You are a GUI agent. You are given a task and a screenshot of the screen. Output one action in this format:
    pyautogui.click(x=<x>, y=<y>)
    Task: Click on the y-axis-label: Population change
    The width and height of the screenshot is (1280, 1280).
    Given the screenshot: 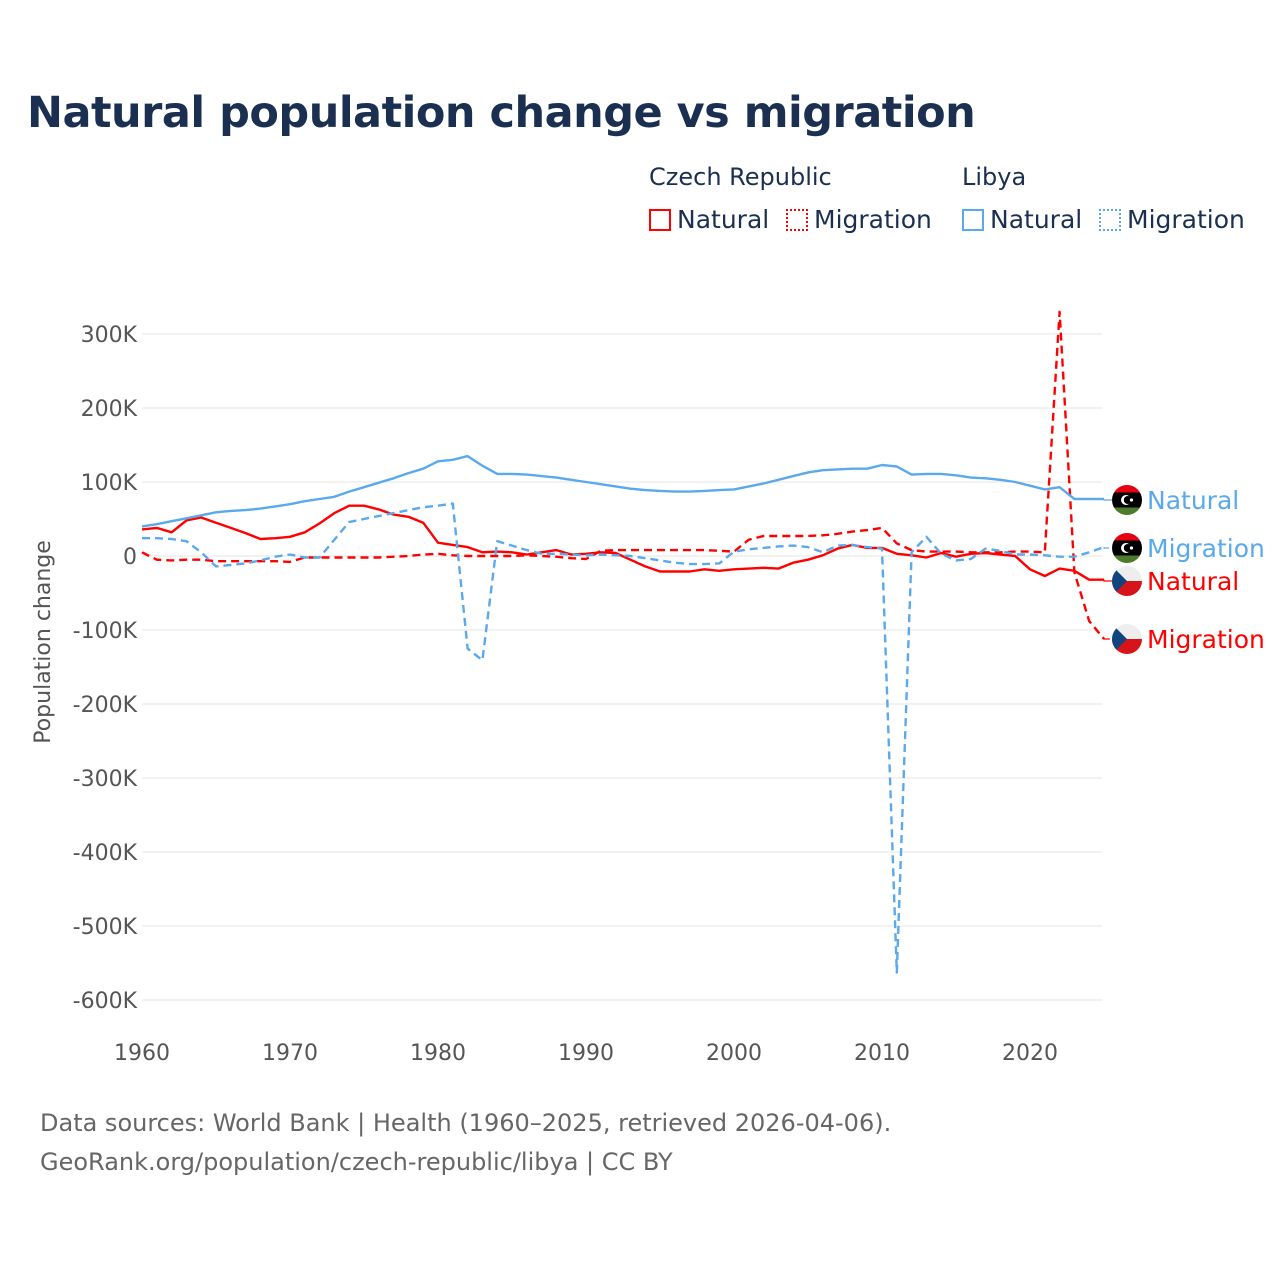 What is the action you would take?
    pyautogui.click(x=43, y=642)
    